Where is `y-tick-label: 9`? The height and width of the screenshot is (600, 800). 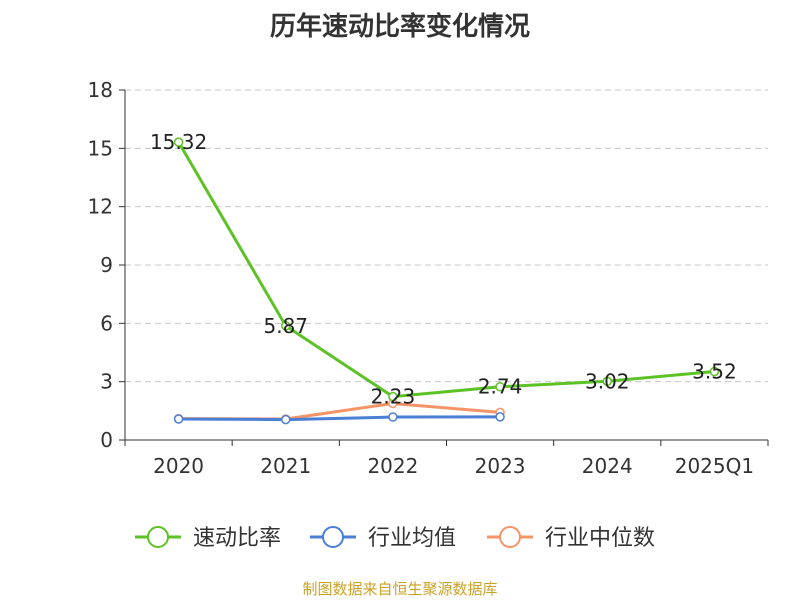
y-tick-label: 9 is located at coordinates (106, 265).